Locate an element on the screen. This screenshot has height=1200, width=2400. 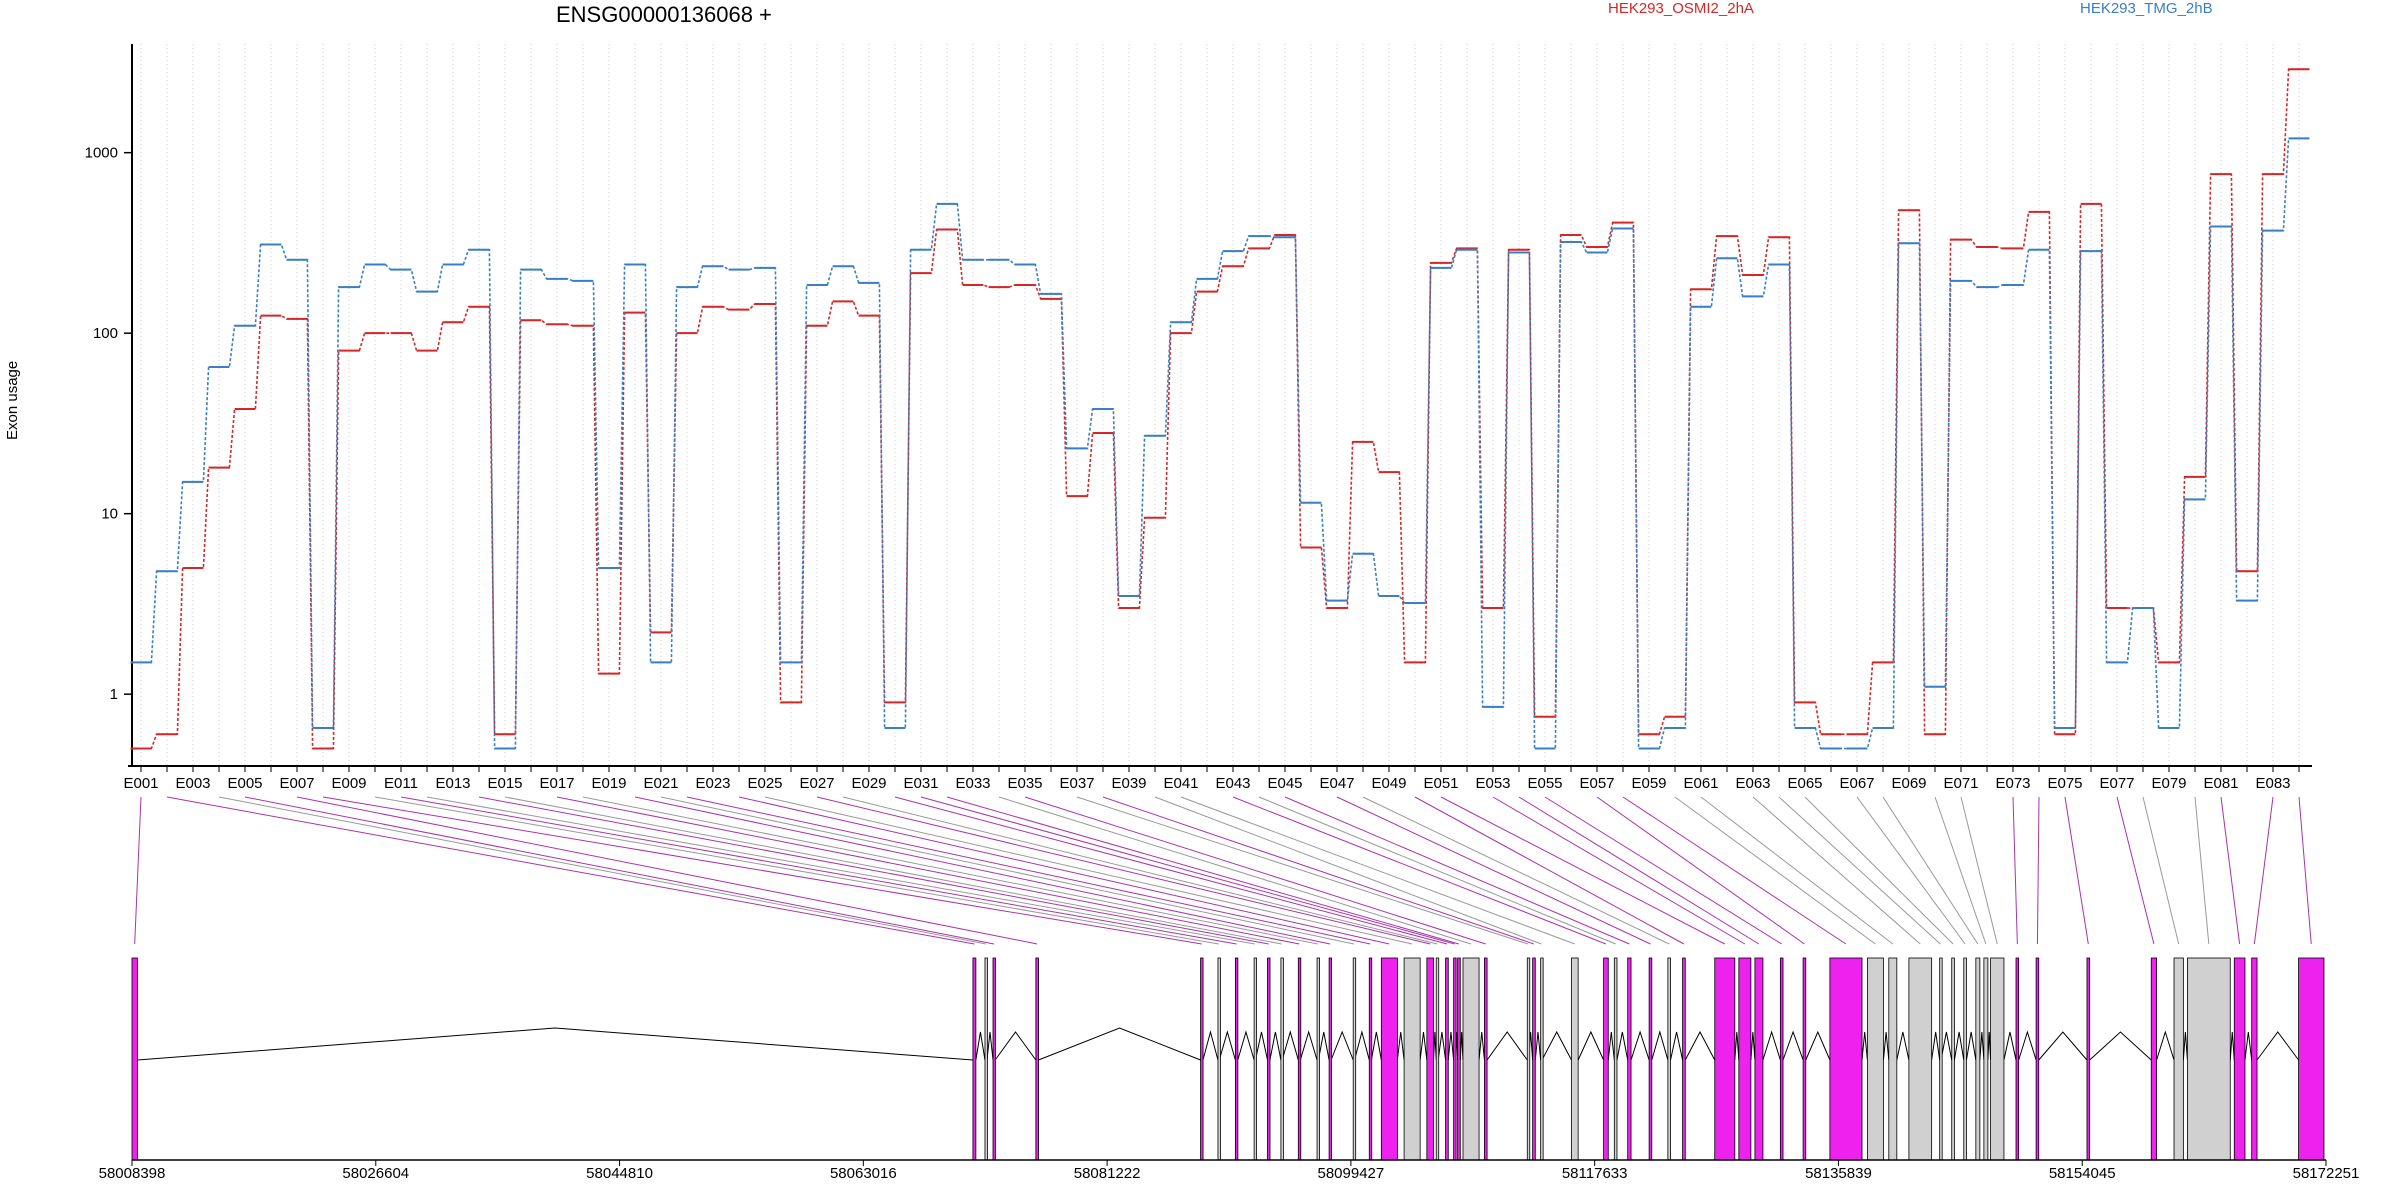
x-tick-label: E053 is located at coordinates (1492, 783).